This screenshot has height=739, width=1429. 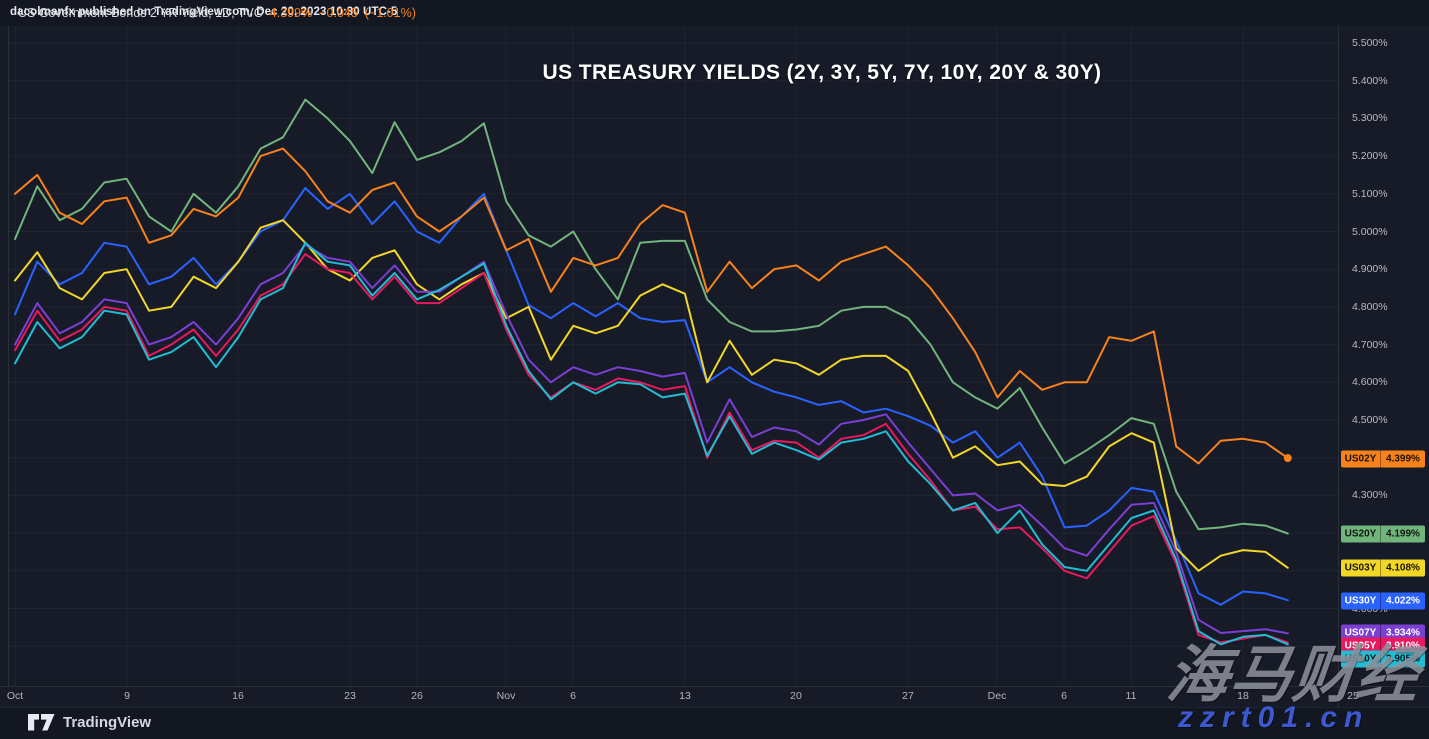 I want to click on time-axis-label: 23, so click(x=350, y=696).